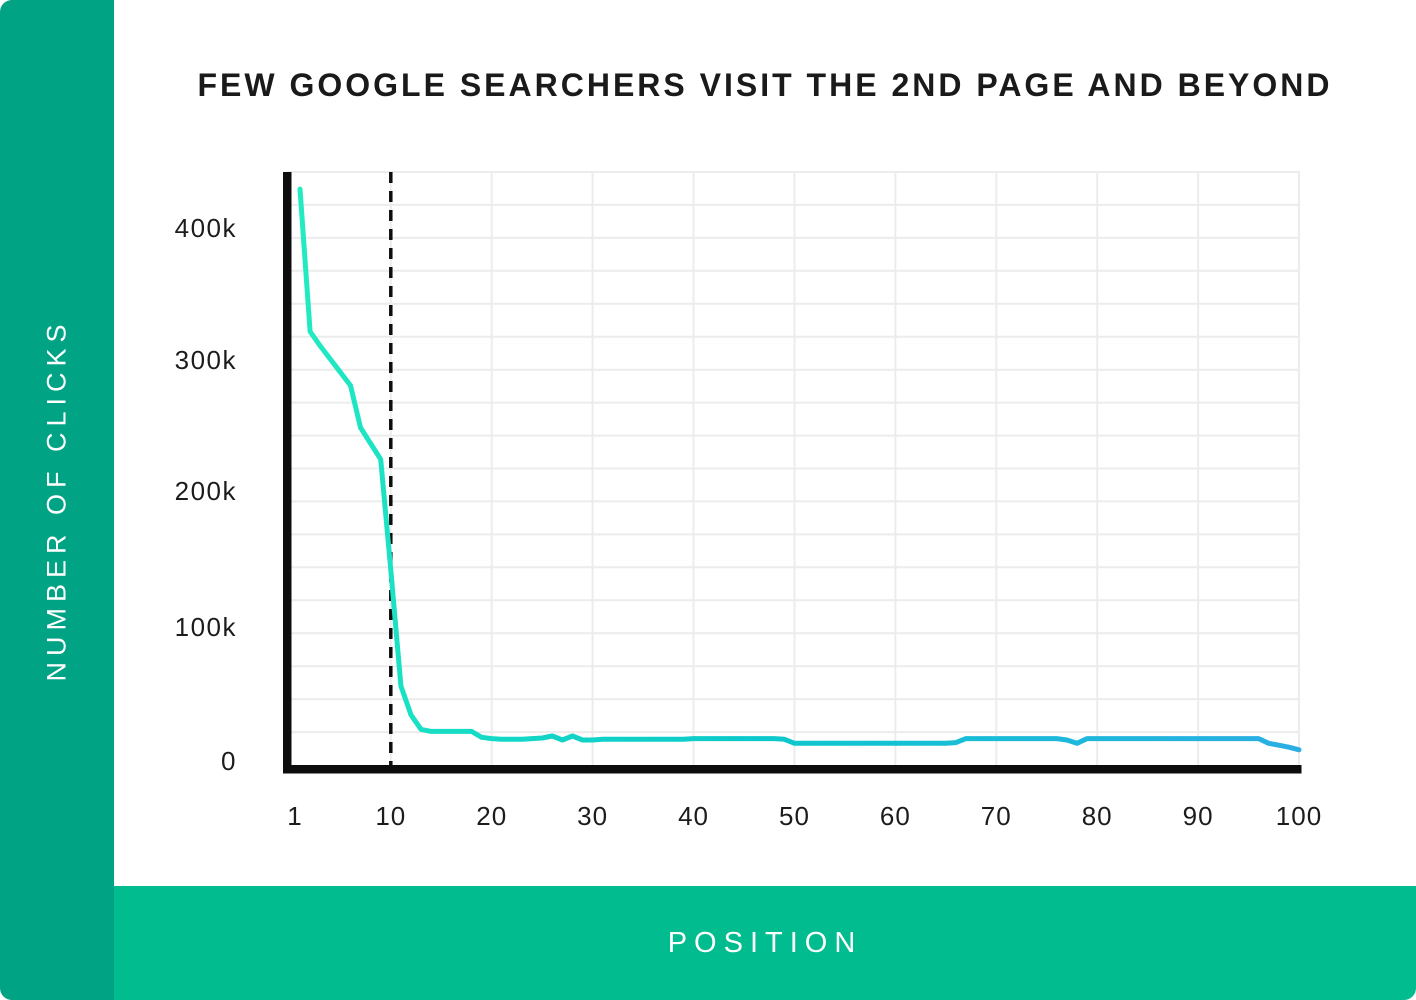 The height and width of the screenshot is (1000, 1416). Describe the element at coordinates (205, 360) in the screenshot. I see `y-tick-label: 300k` at that location.